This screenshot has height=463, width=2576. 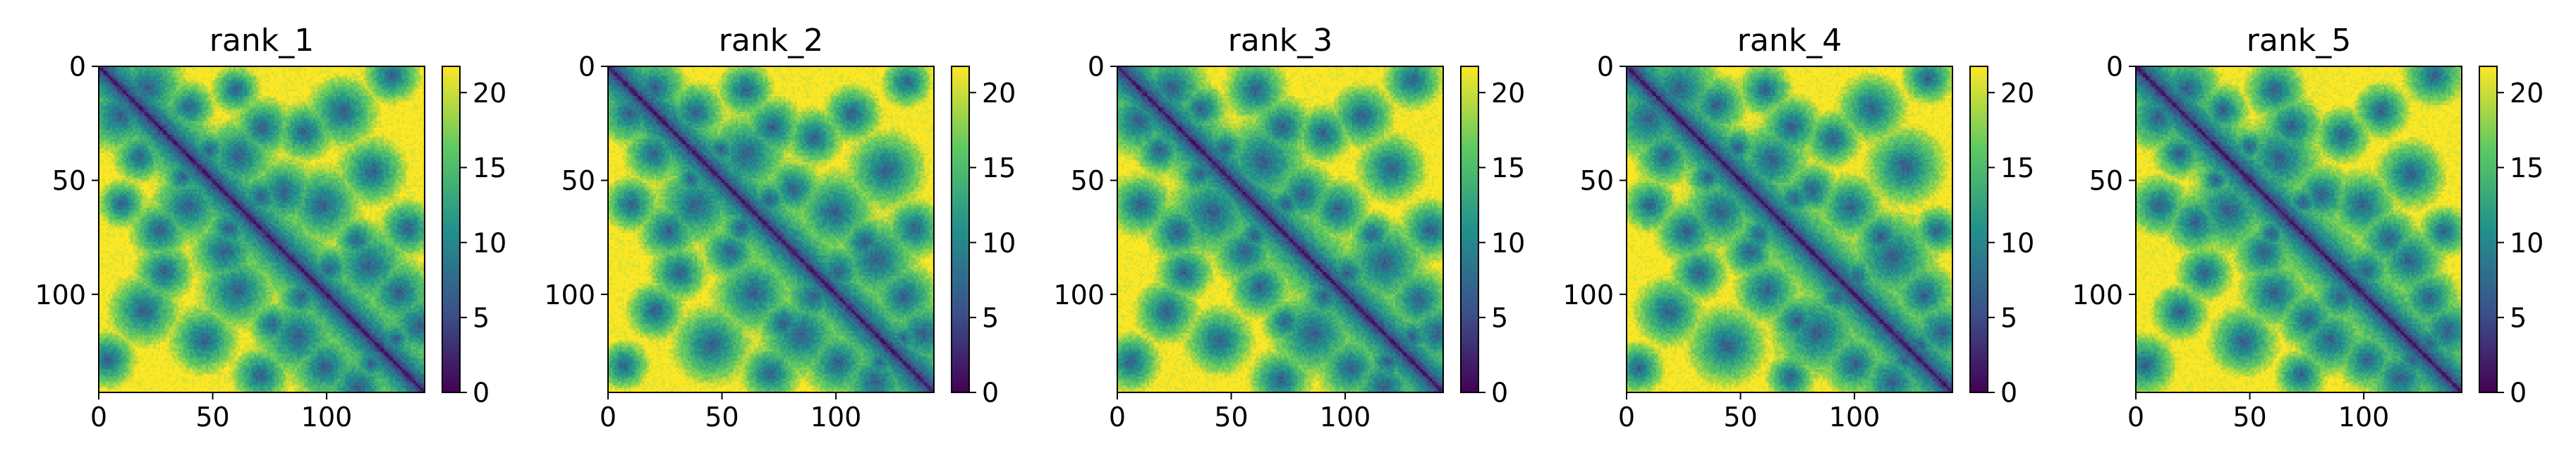 What do you see at coordinates (2299, 41) in the screenshot?
I see `panel-title: rank_5` at bounding box center [2299, 41].